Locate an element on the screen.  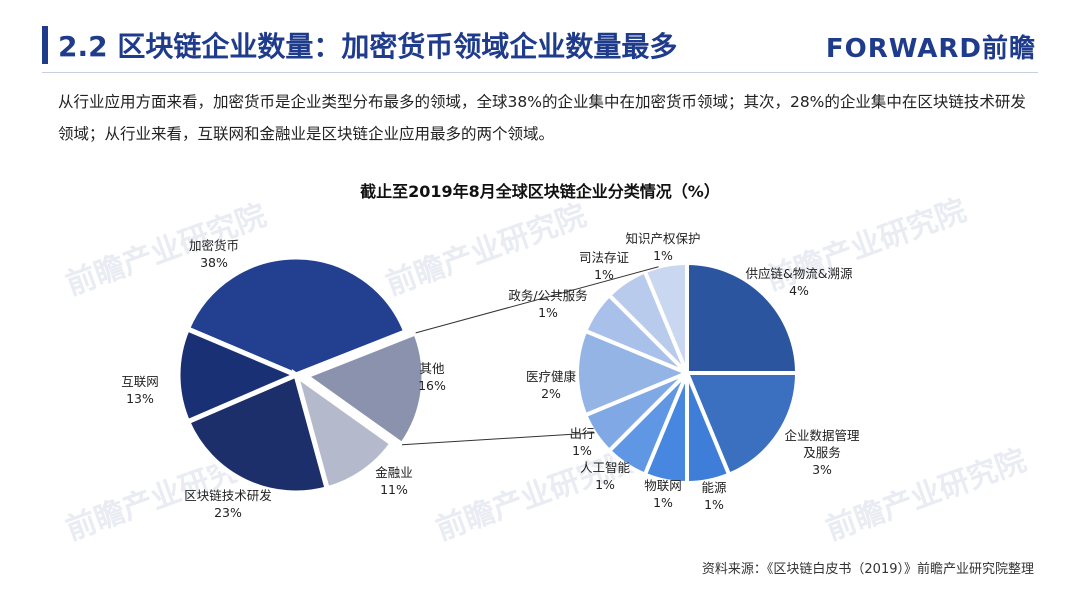
main-slice-label: 区块链技术研发 23% is located at coordinates (228, 504).